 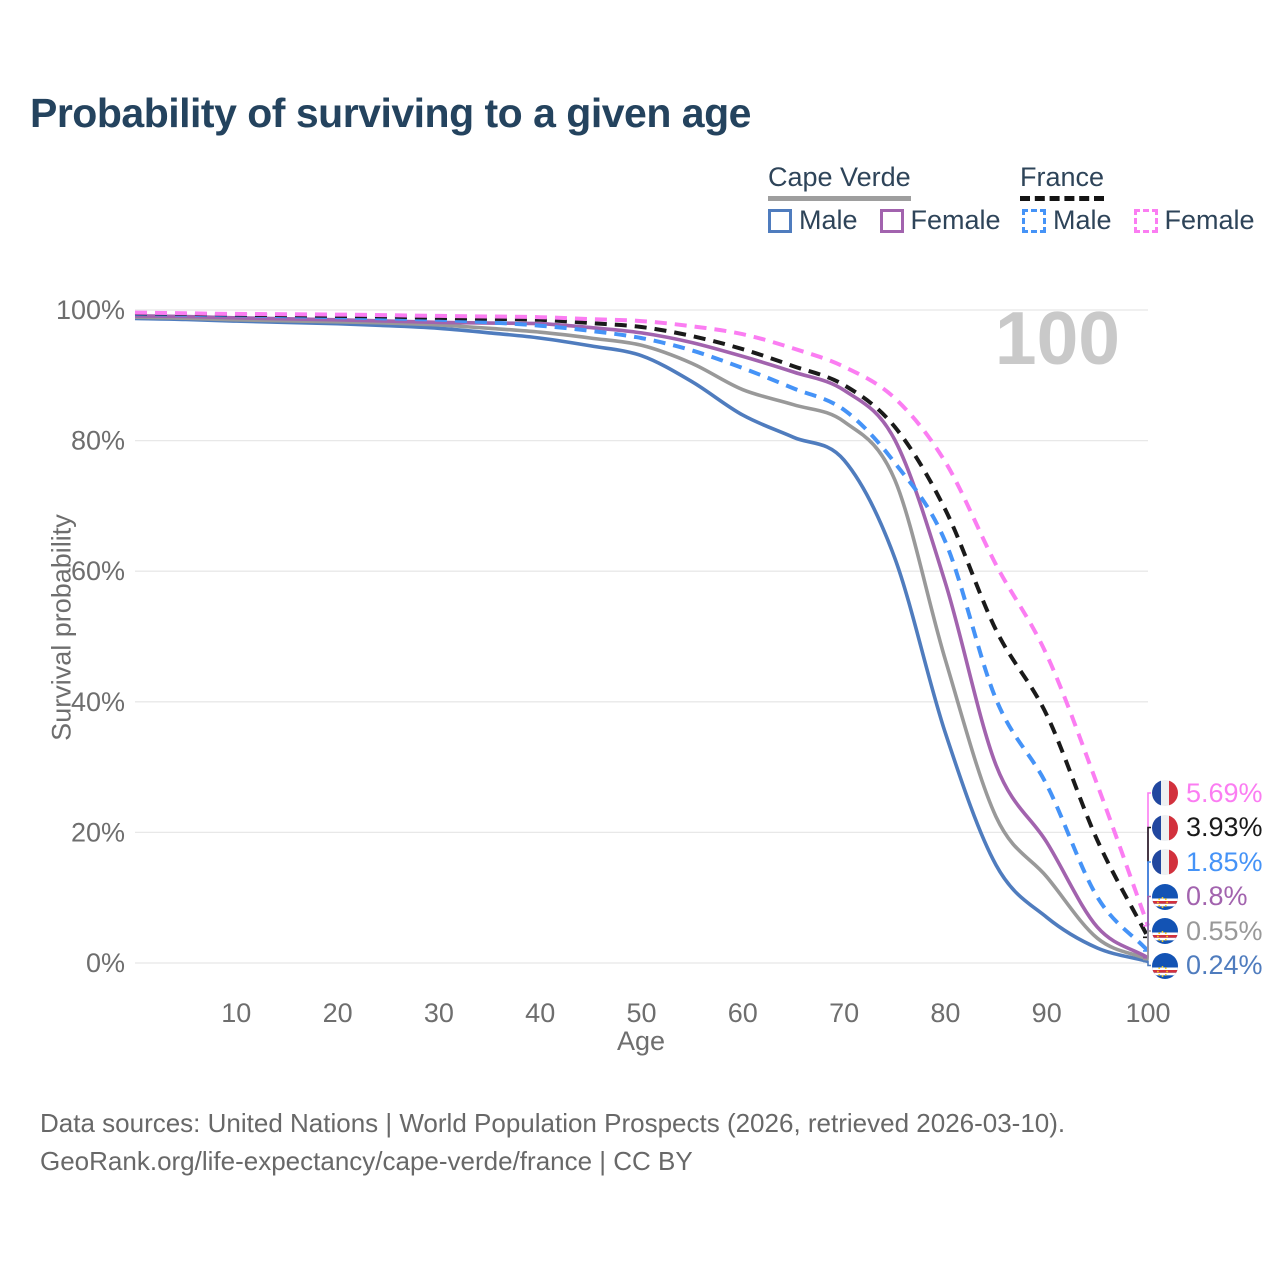 What do you see at coordinates (1224, 861) in the screenshot?
I see `end-label-value-france-male: 1.85%` at bounding box center [1224, 861].